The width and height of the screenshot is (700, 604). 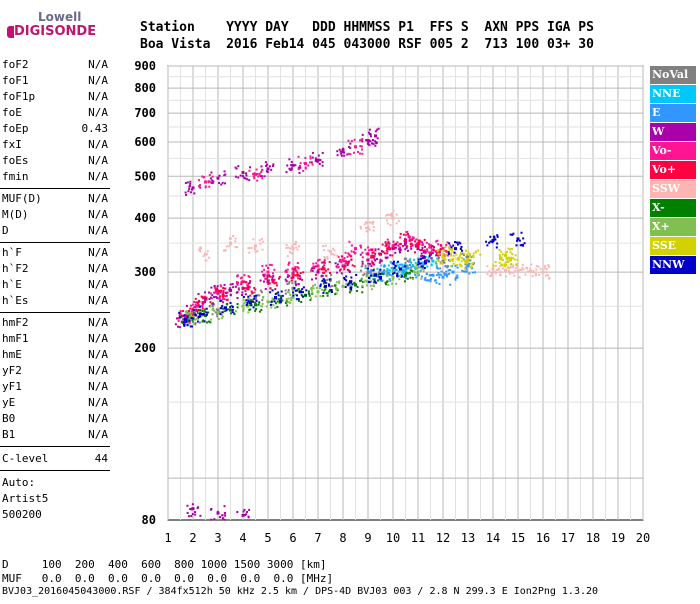 I want to click on param-name: hmE, so click(x=12, y=354).